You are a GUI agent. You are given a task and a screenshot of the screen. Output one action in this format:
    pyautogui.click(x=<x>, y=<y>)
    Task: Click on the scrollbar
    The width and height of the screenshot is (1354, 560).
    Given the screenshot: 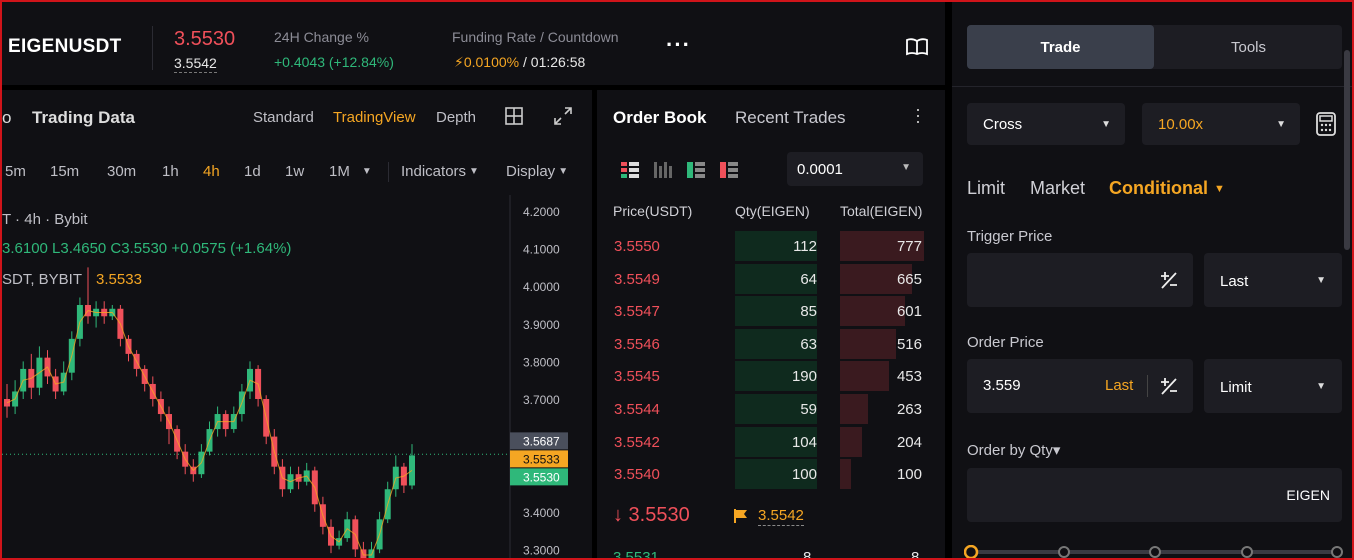 What is the action you would take?
    pyautogui.click(x=1347, y=150)
    